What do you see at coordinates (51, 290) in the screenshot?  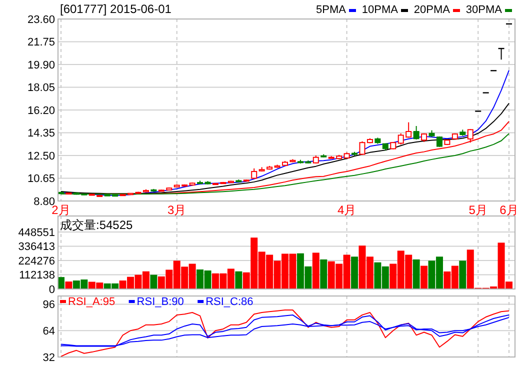 I see `y-tick-label: 0` at bounding box center [51, 290].